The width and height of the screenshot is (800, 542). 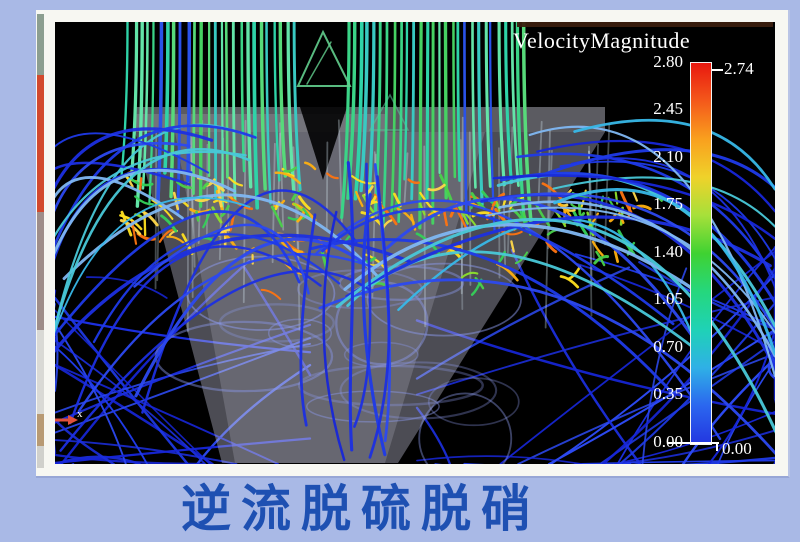 I want to click on colorbar-tick: 0.35, so click(x=668, y=393).